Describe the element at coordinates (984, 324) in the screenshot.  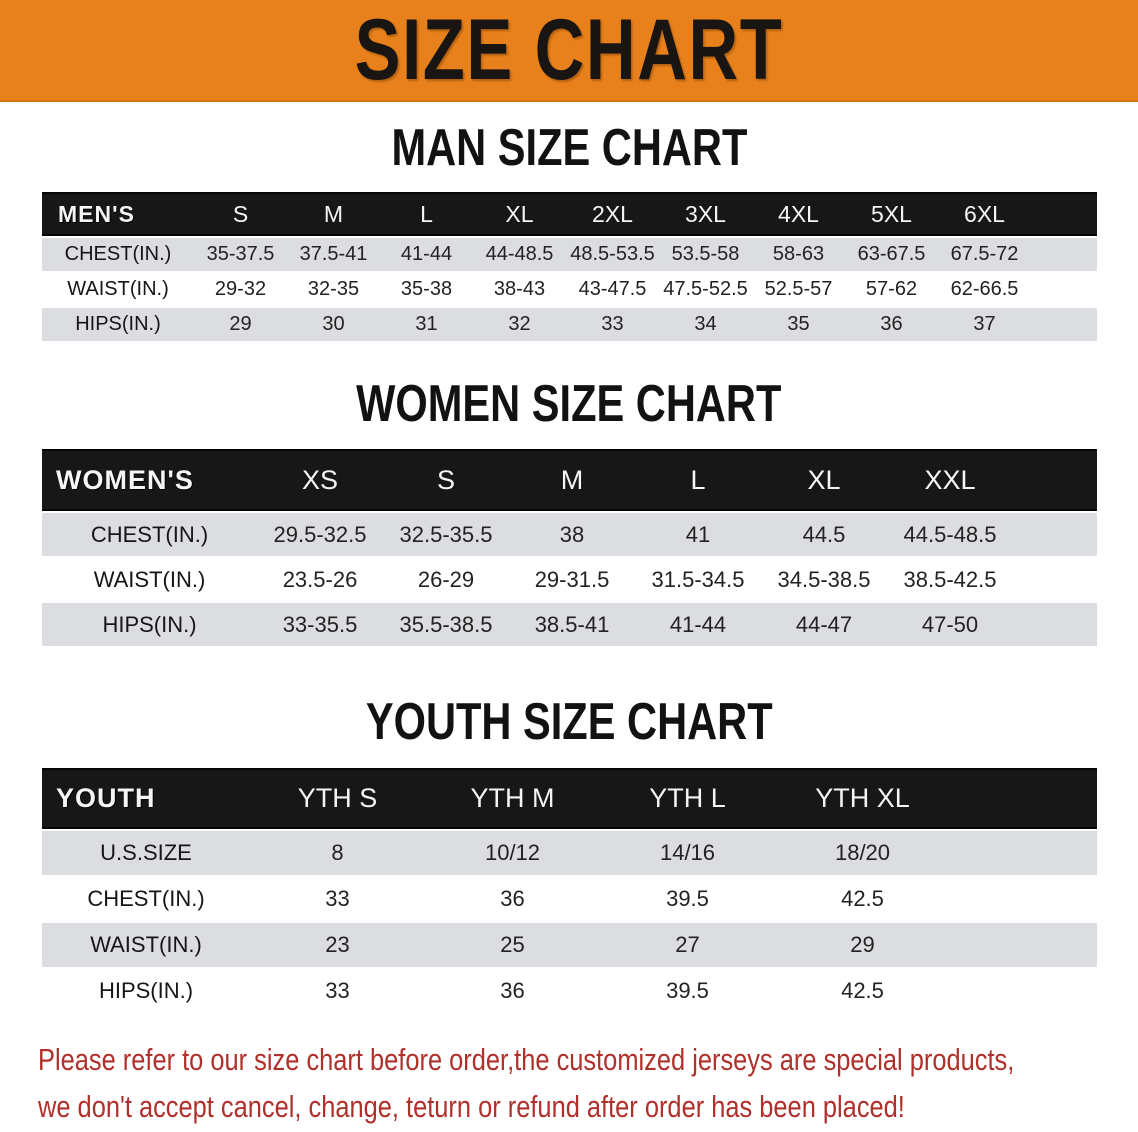
I see `size-value-cell: 37` at that location.